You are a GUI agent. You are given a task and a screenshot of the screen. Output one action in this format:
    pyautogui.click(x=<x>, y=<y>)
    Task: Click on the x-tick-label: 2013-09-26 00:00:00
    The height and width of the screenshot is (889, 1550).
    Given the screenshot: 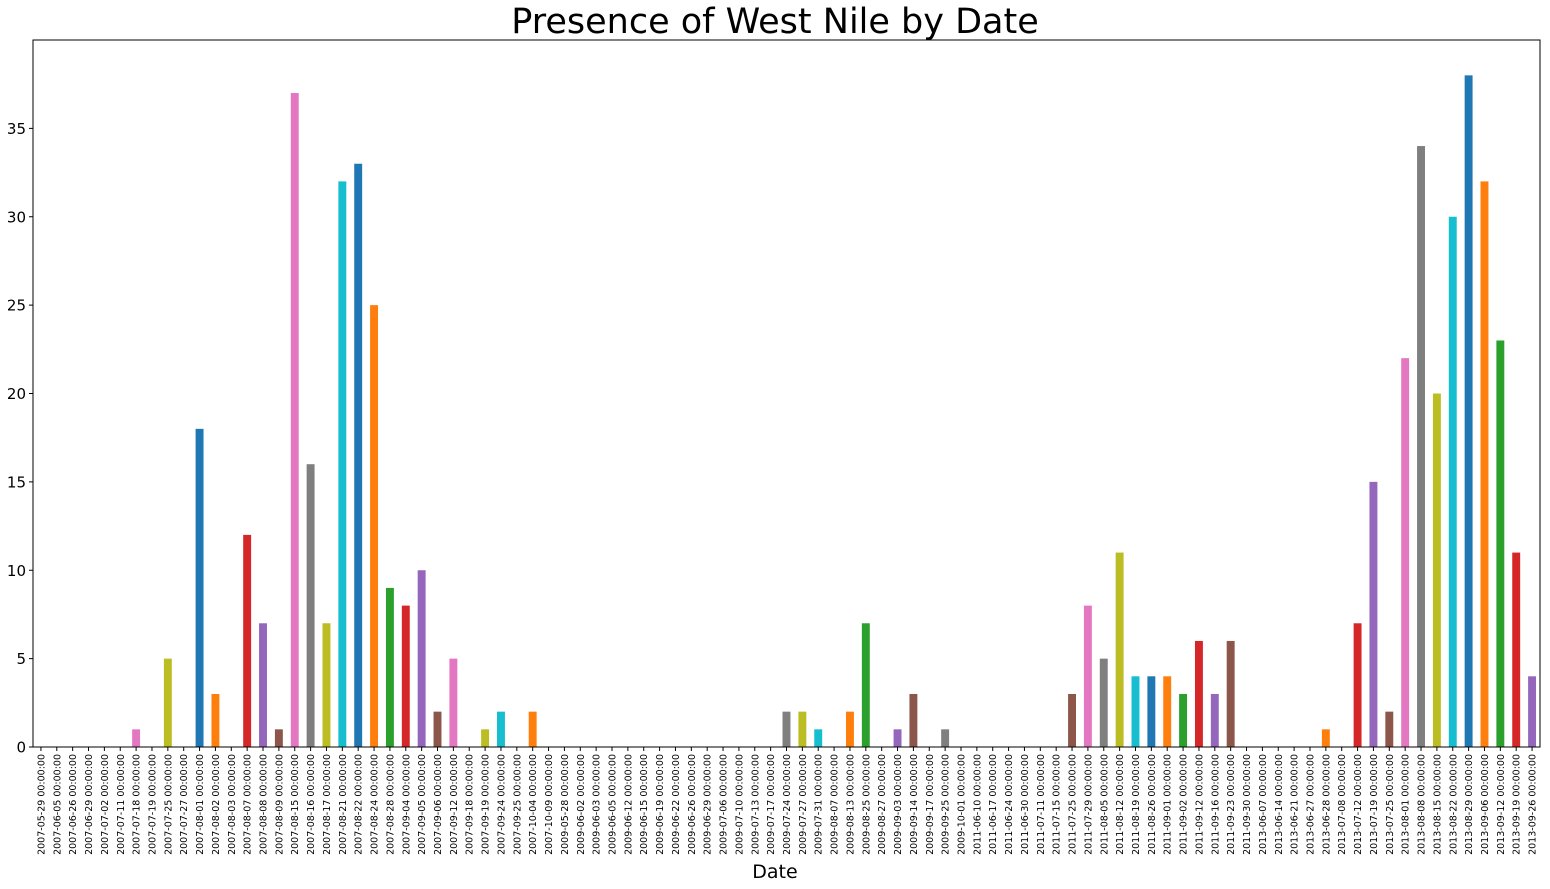 What is the action you would take?
    pyautogui.click(x=1533, y=804)
    